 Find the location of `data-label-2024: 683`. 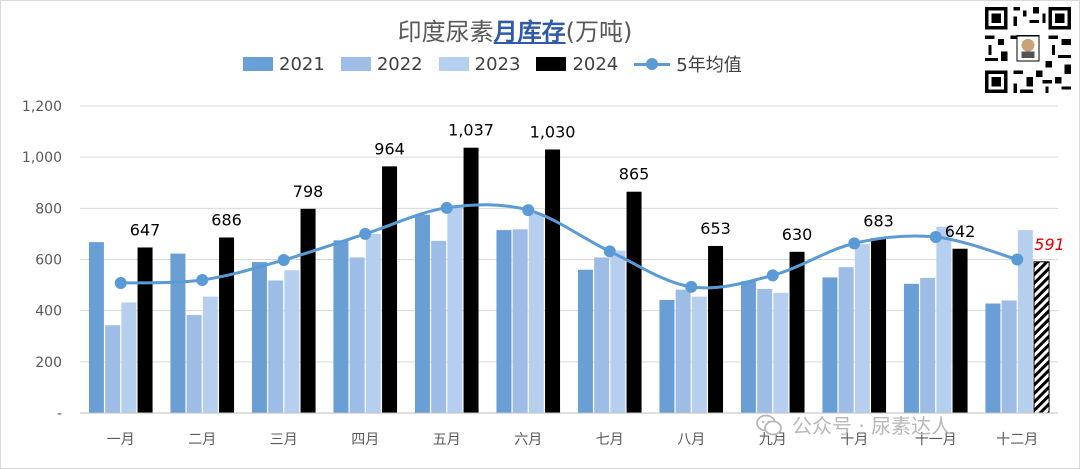

data-label-2024: 683 is located at coordinates (878, 220).